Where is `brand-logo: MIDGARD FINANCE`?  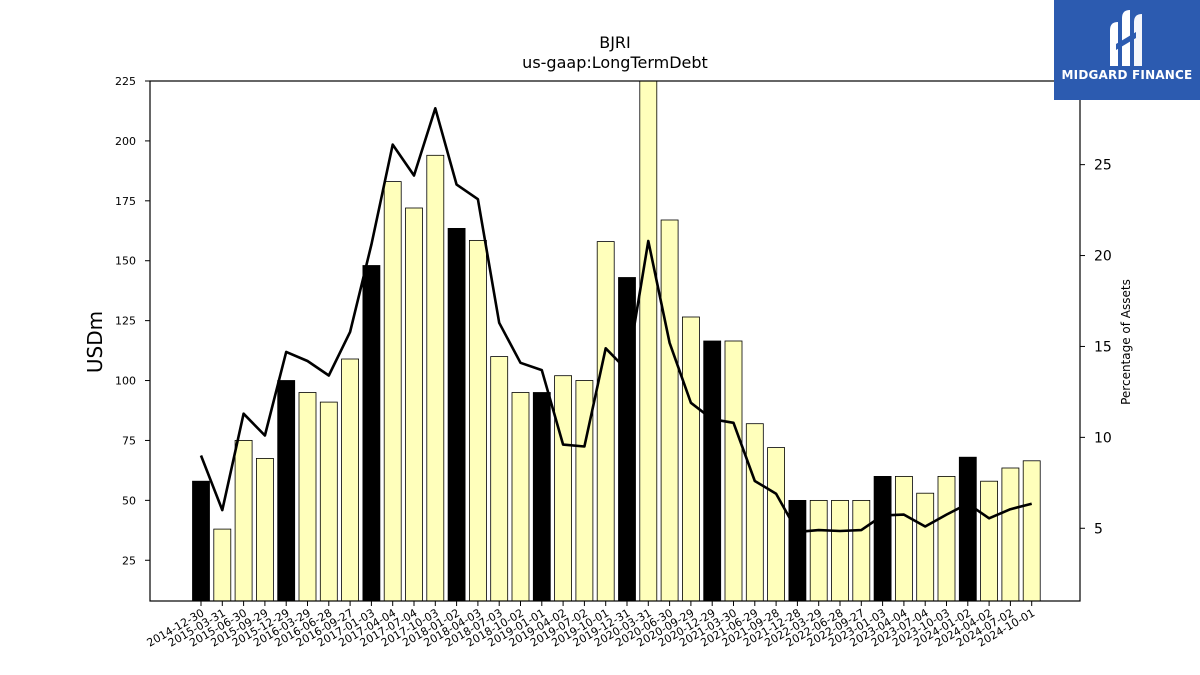 brand-logo: MIDGARD FINANCE is located at coordinates (1127, 50).